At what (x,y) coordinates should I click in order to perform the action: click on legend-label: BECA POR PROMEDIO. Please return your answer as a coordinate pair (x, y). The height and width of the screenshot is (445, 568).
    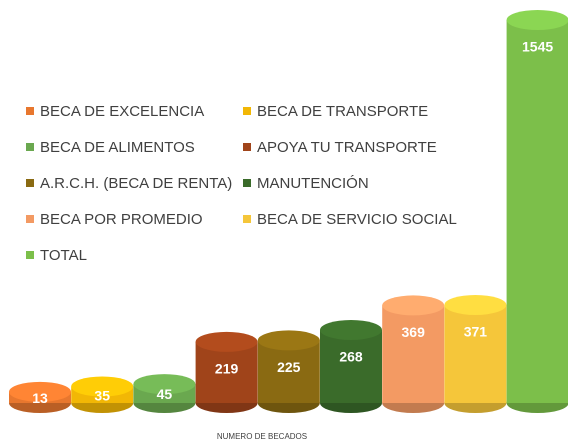
    Looking at the image, I should click on (121, 219).